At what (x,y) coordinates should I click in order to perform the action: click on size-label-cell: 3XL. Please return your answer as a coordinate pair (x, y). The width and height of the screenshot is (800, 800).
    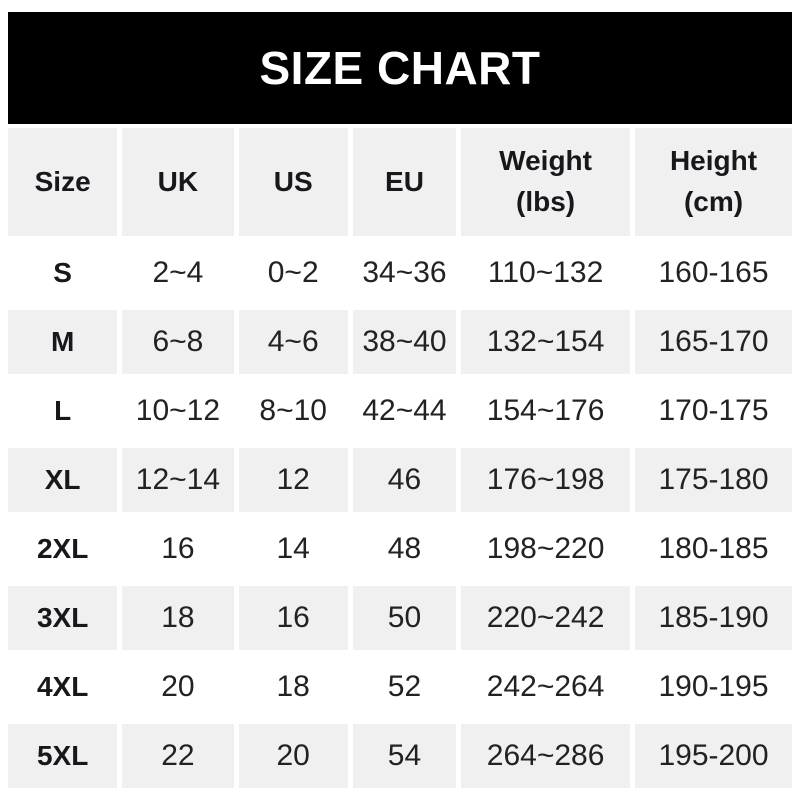
    Looking at the image, I should click on (63, 618).